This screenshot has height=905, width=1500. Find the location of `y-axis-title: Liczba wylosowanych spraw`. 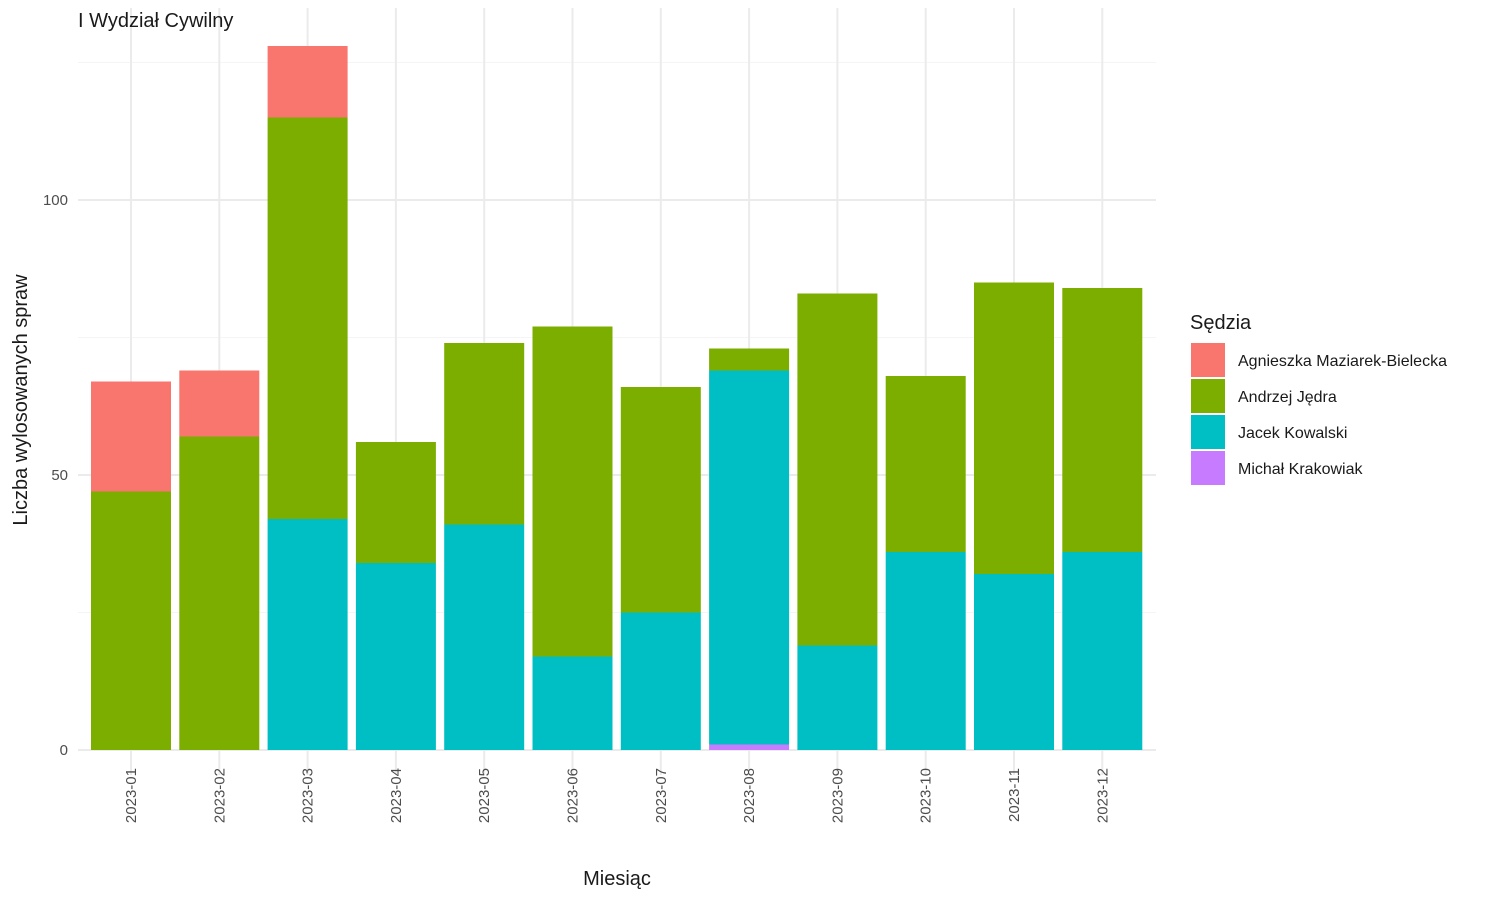

y-axis-title: Liczba wylosowanych spraw is located at coordinates (21, 400).